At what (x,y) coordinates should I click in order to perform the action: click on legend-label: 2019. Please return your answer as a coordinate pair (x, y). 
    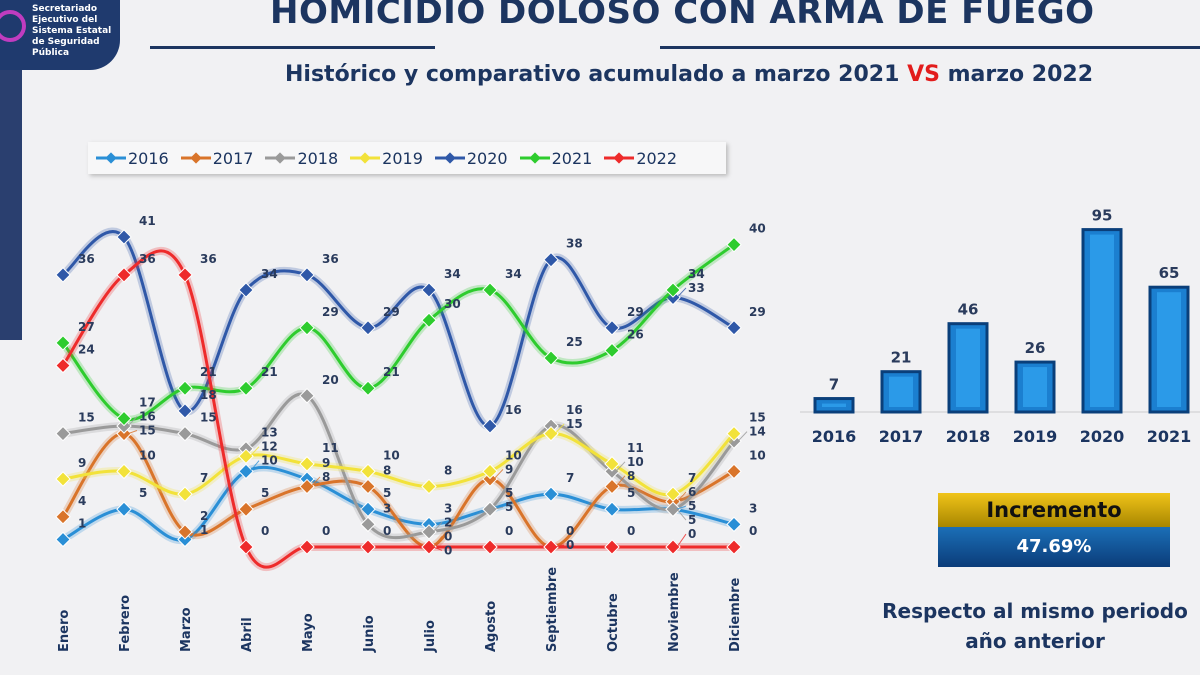
    Looking at the image, I should click on (402, 158).